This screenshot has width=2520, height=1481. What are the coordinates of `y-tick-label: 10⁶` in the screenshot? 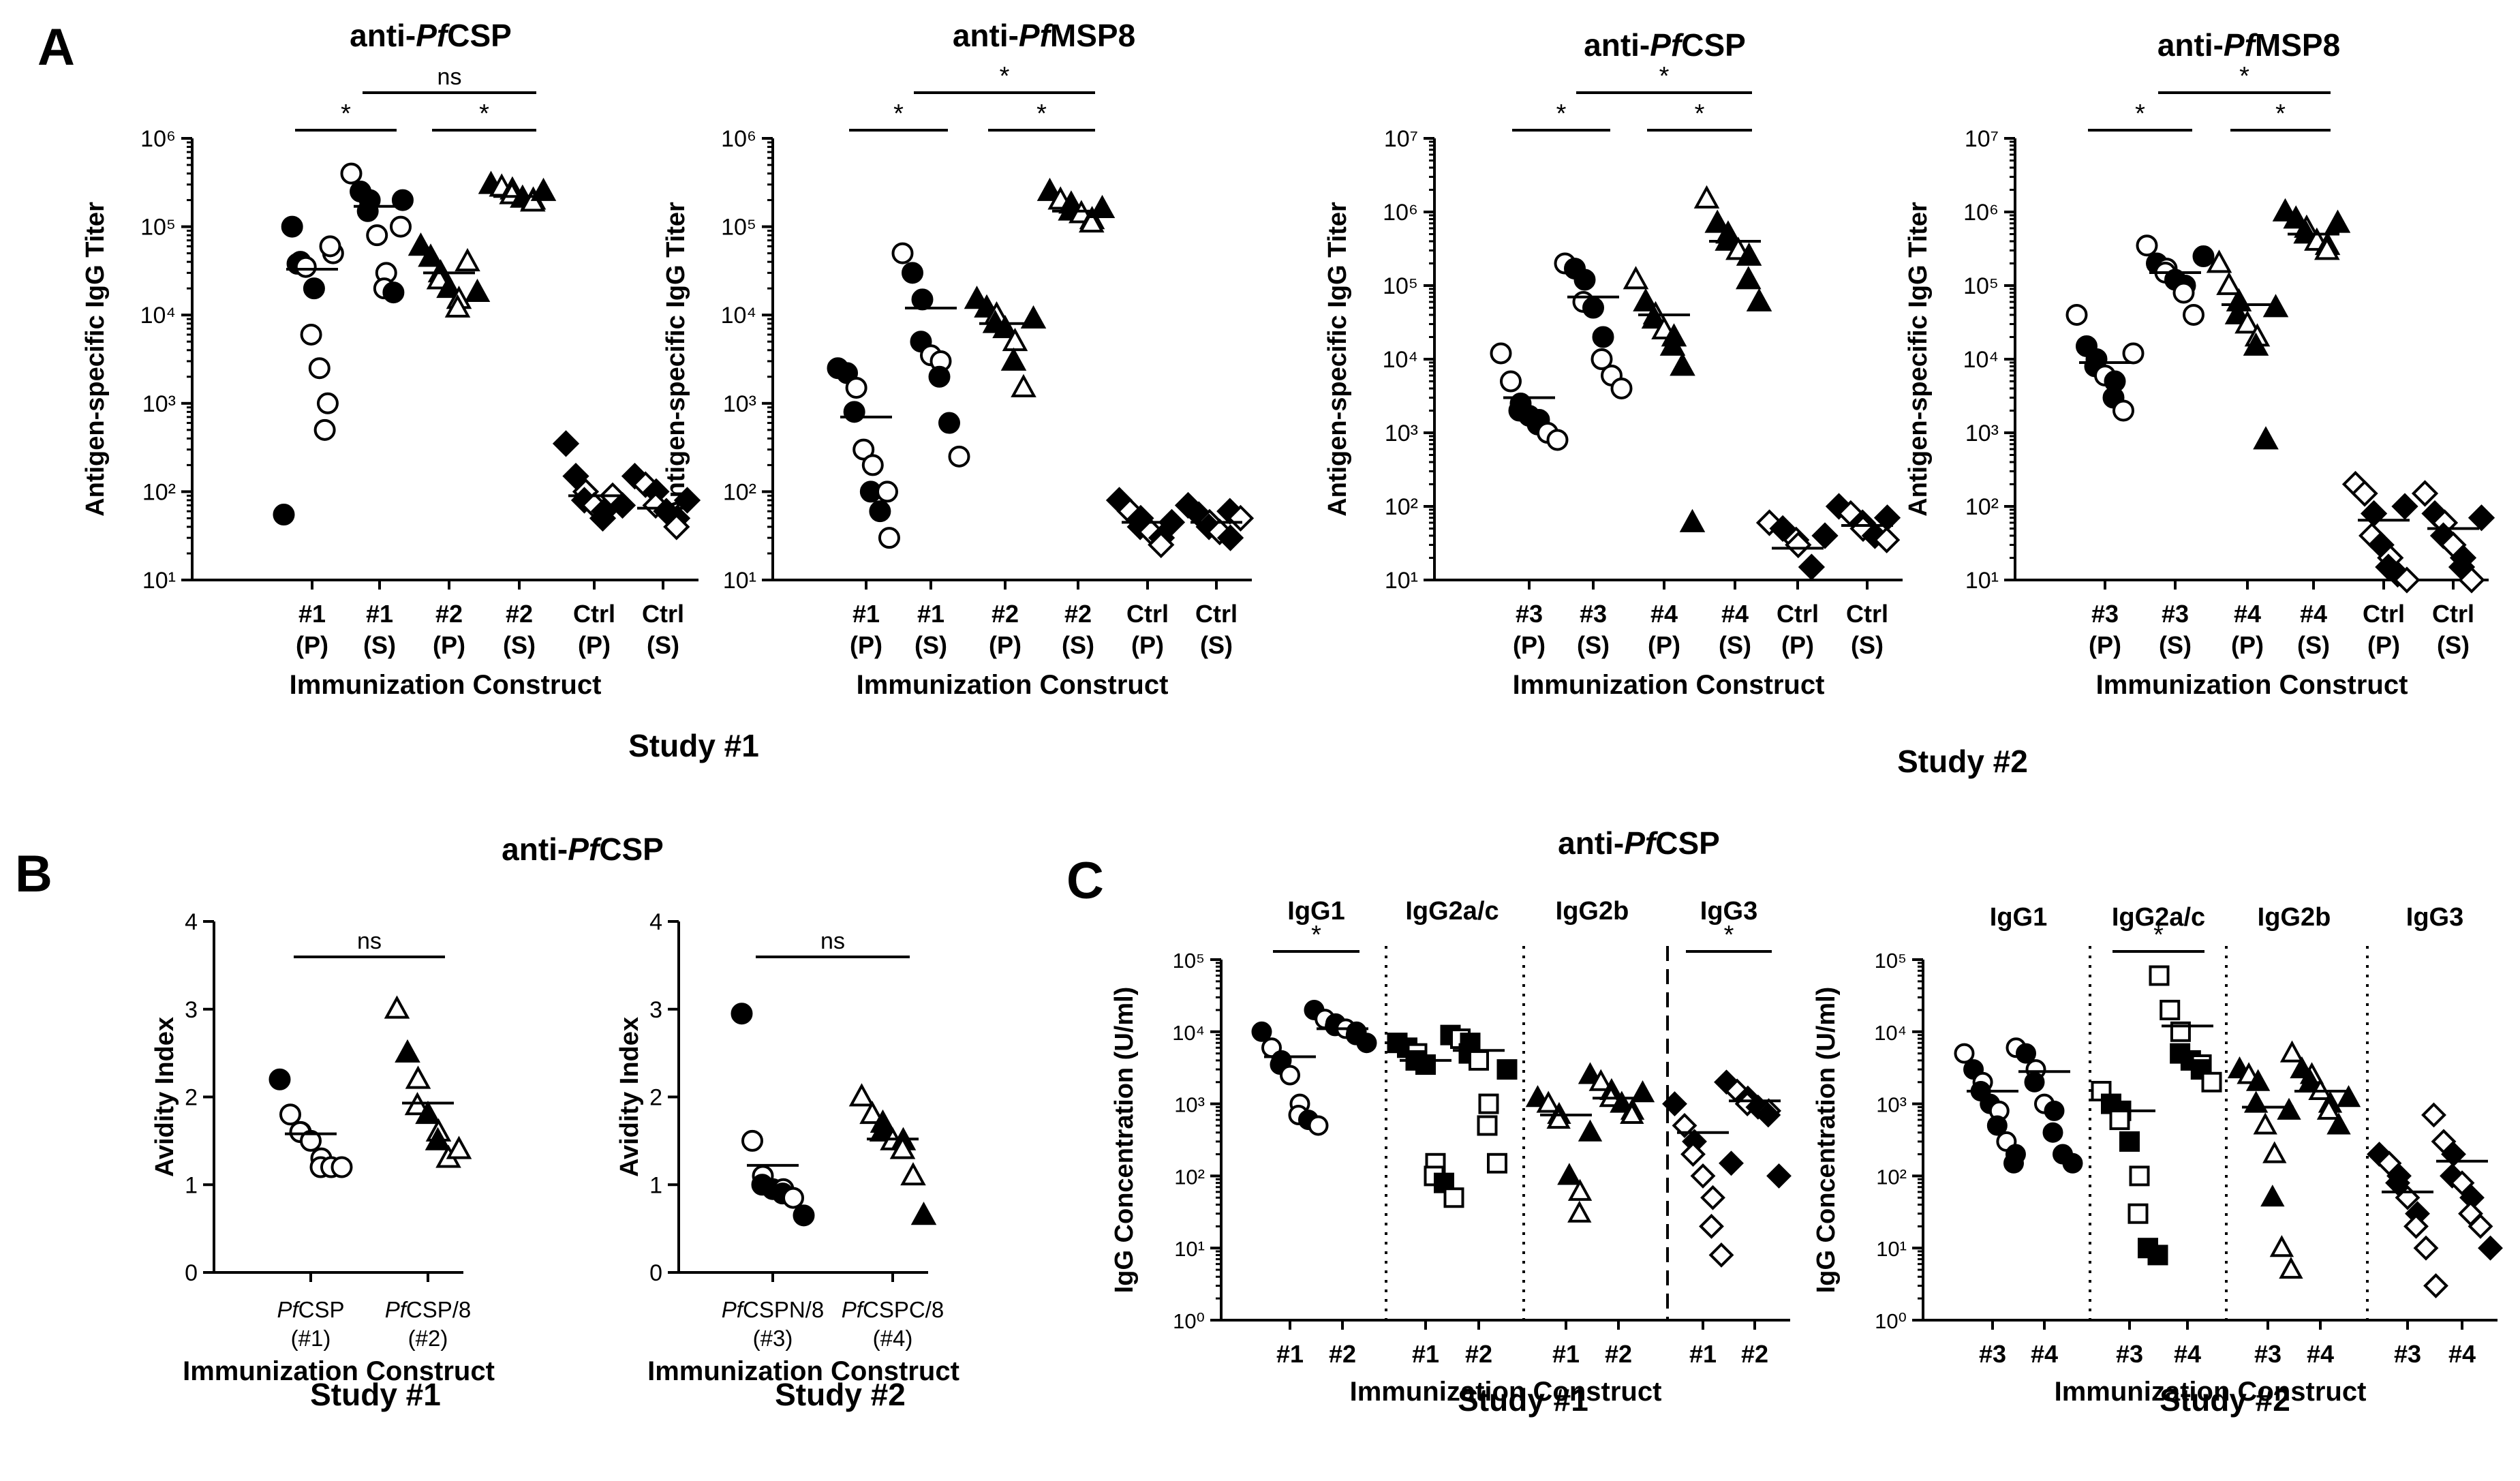 It's located at (1400, 213).